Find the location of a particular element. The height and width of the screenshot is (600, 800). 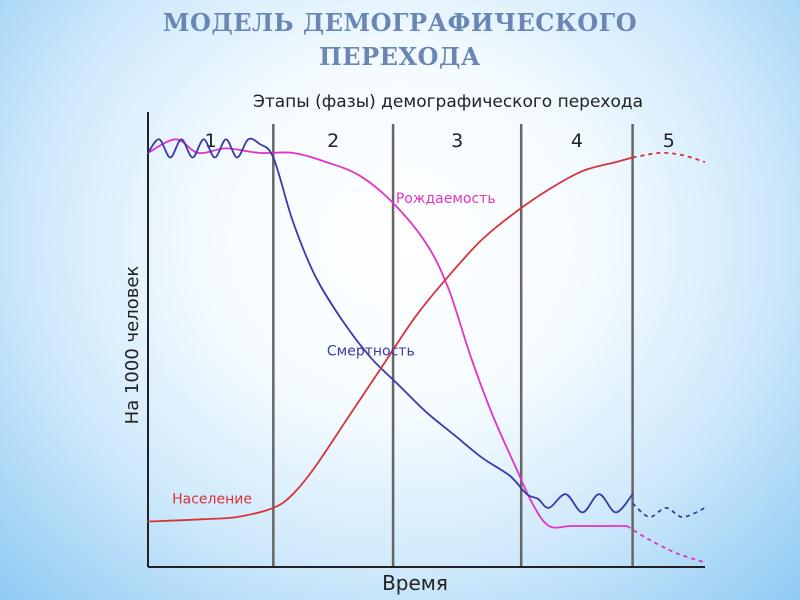

y-axis-label: На 1000 человек is located at coordinates (132, 345).